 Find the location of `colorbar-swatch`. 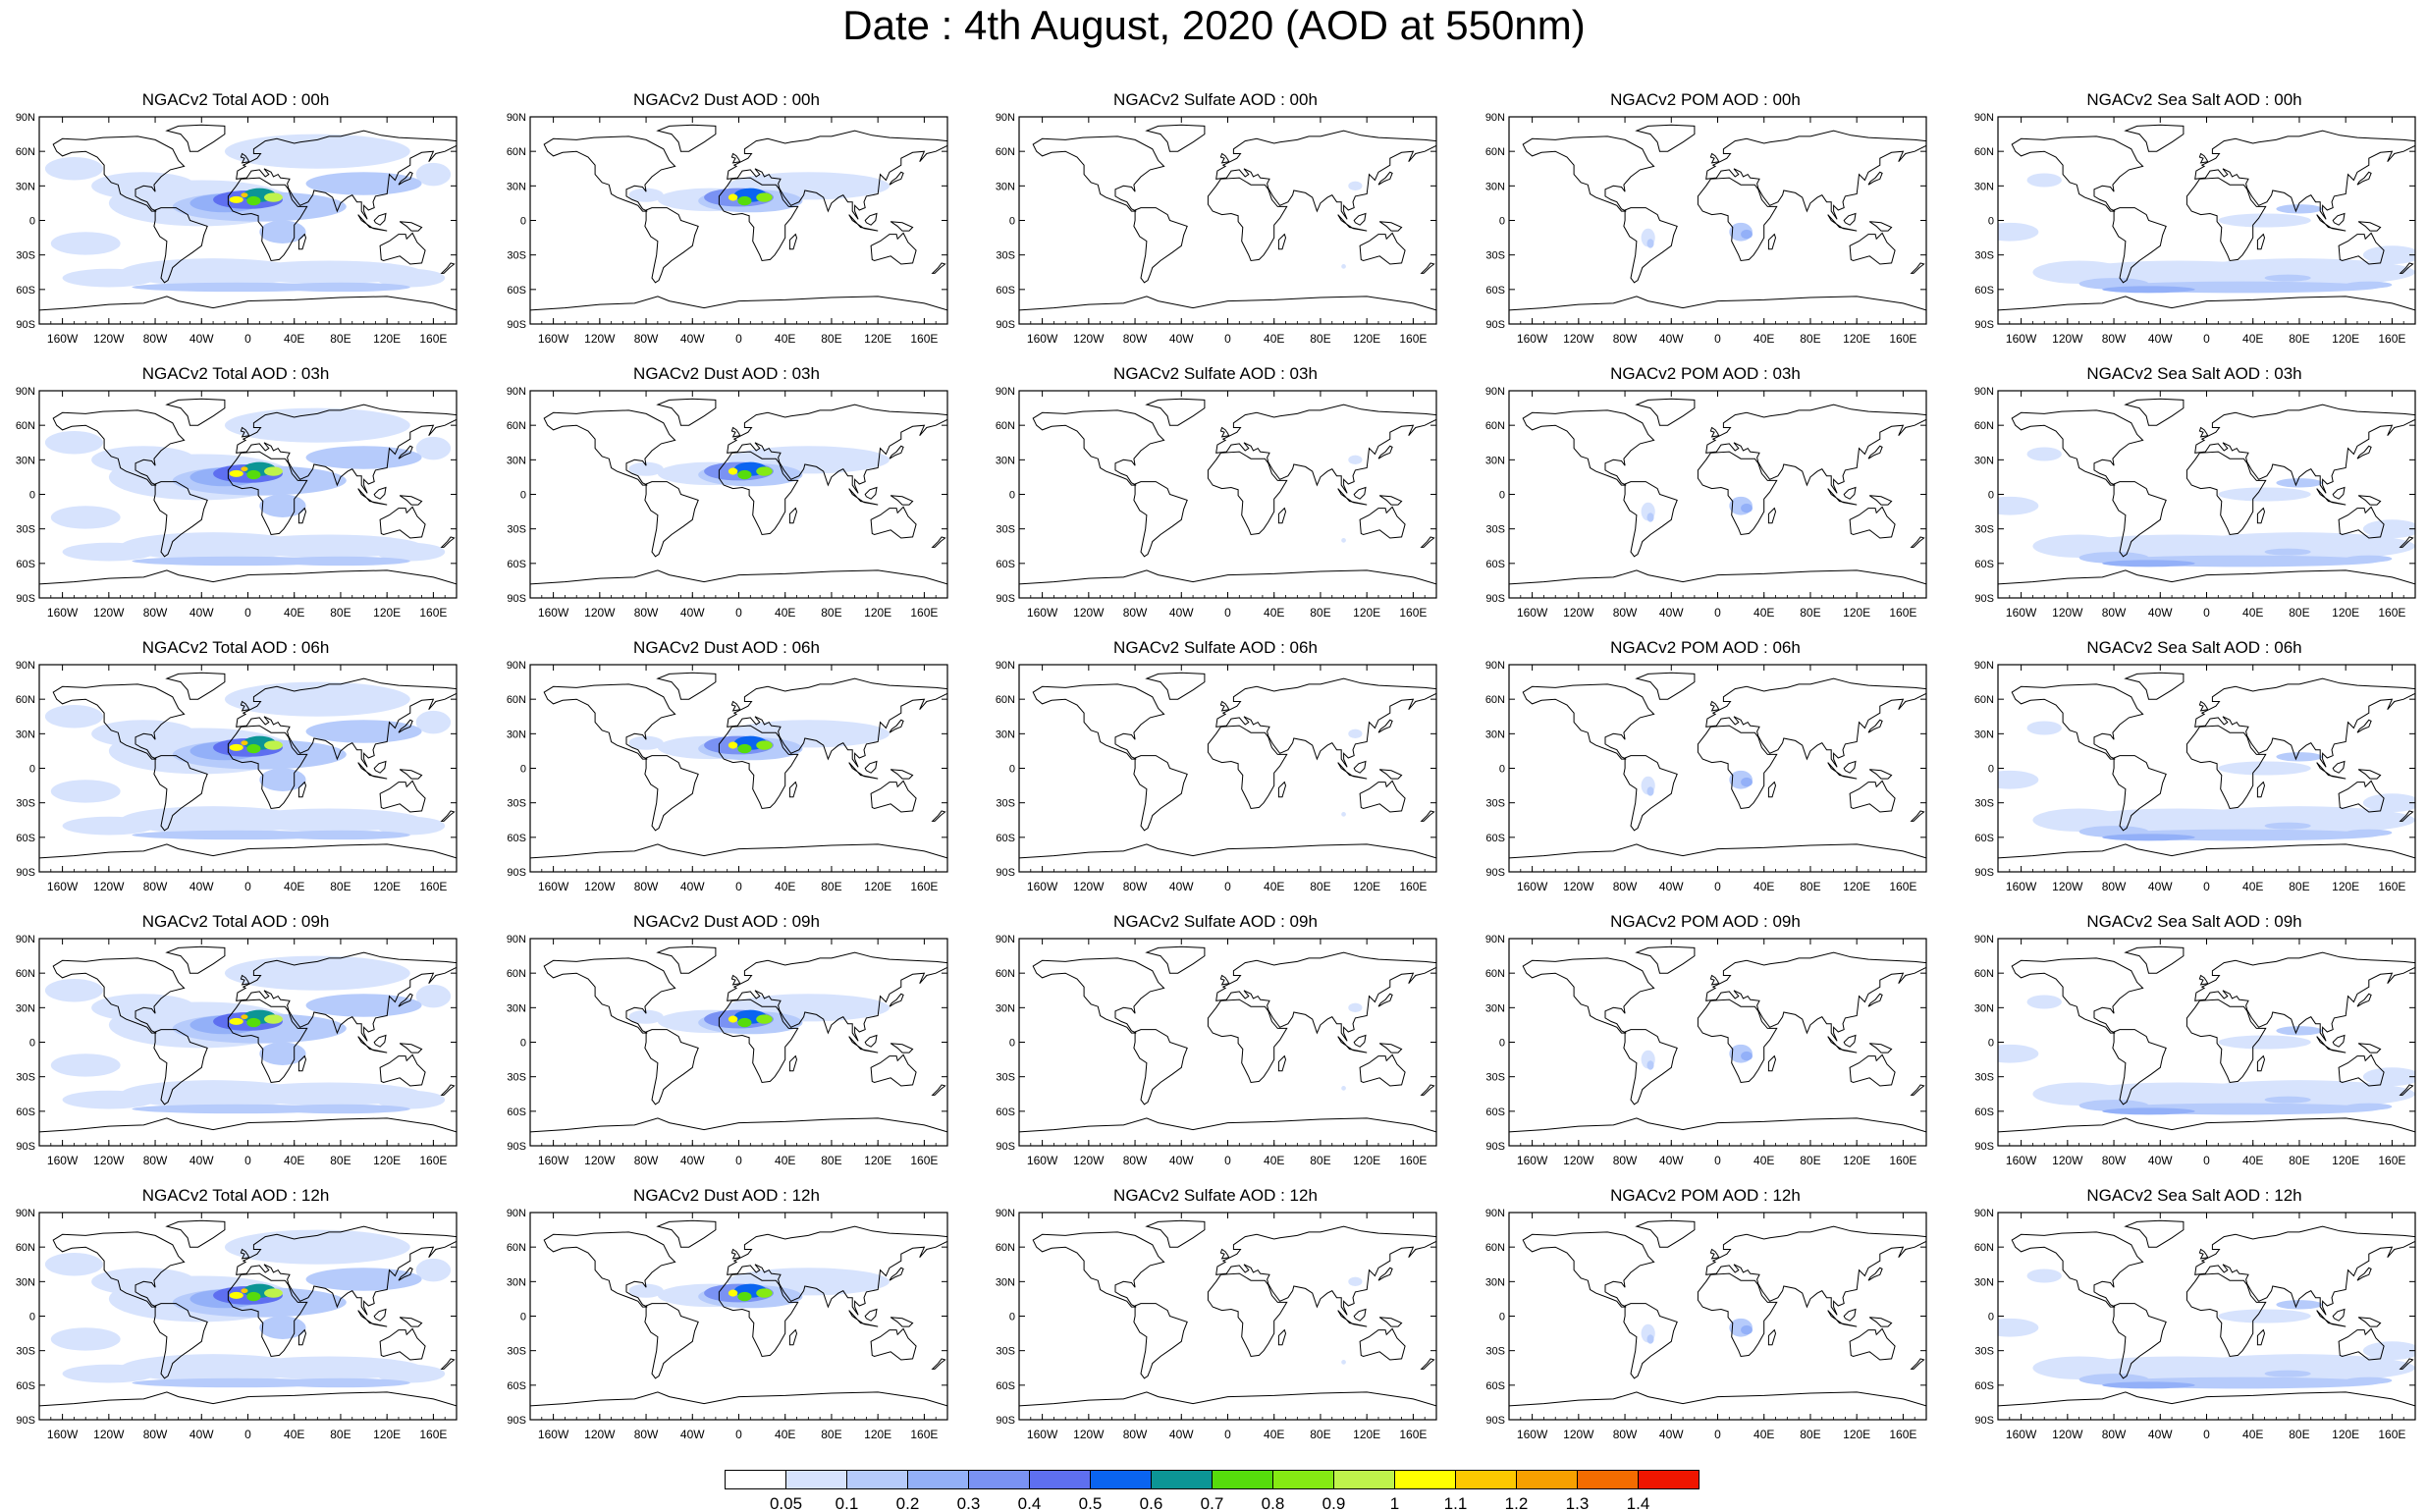

colorbar-swatch is located at coordinates (1121, 1479).